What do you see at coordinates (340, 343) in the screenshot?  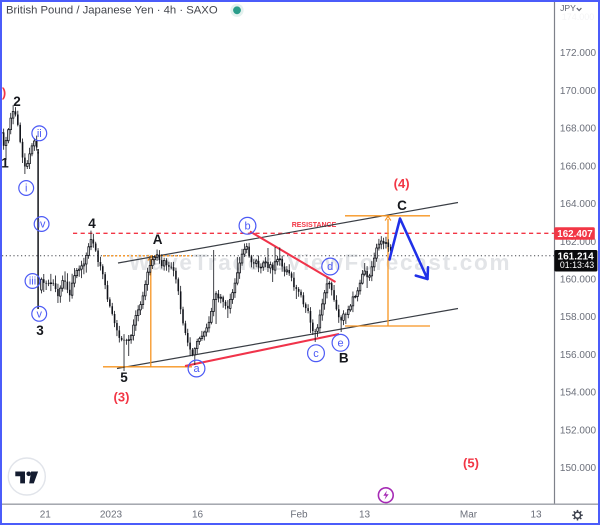 I see `svg-text: e` at bounding box center [340, 343].